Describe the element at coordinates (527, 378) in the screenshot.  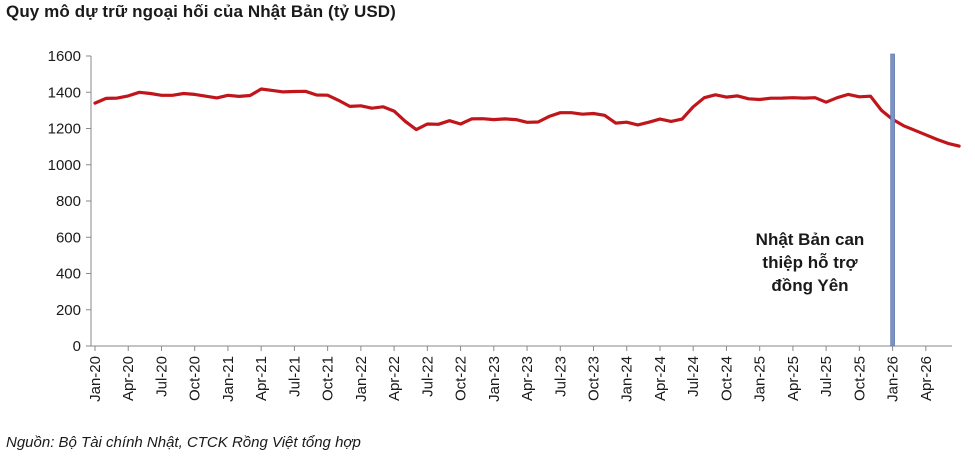
I see `x-tick-label: Apr-23` at that location.